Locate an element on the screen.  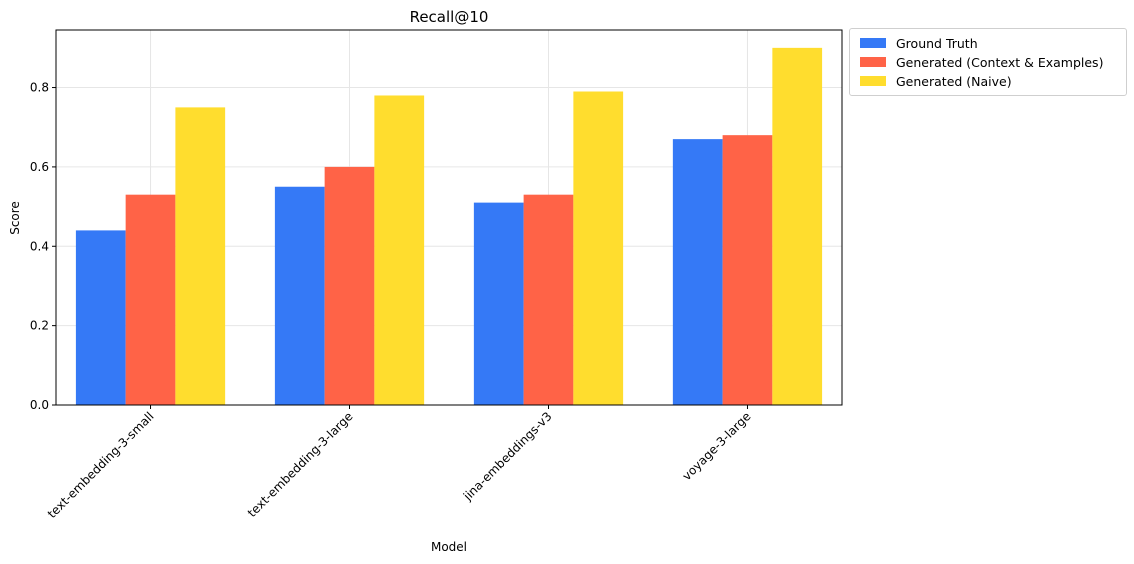
x-tick-label: jina-embeddings-v3 is located at coordinates (507, 456).